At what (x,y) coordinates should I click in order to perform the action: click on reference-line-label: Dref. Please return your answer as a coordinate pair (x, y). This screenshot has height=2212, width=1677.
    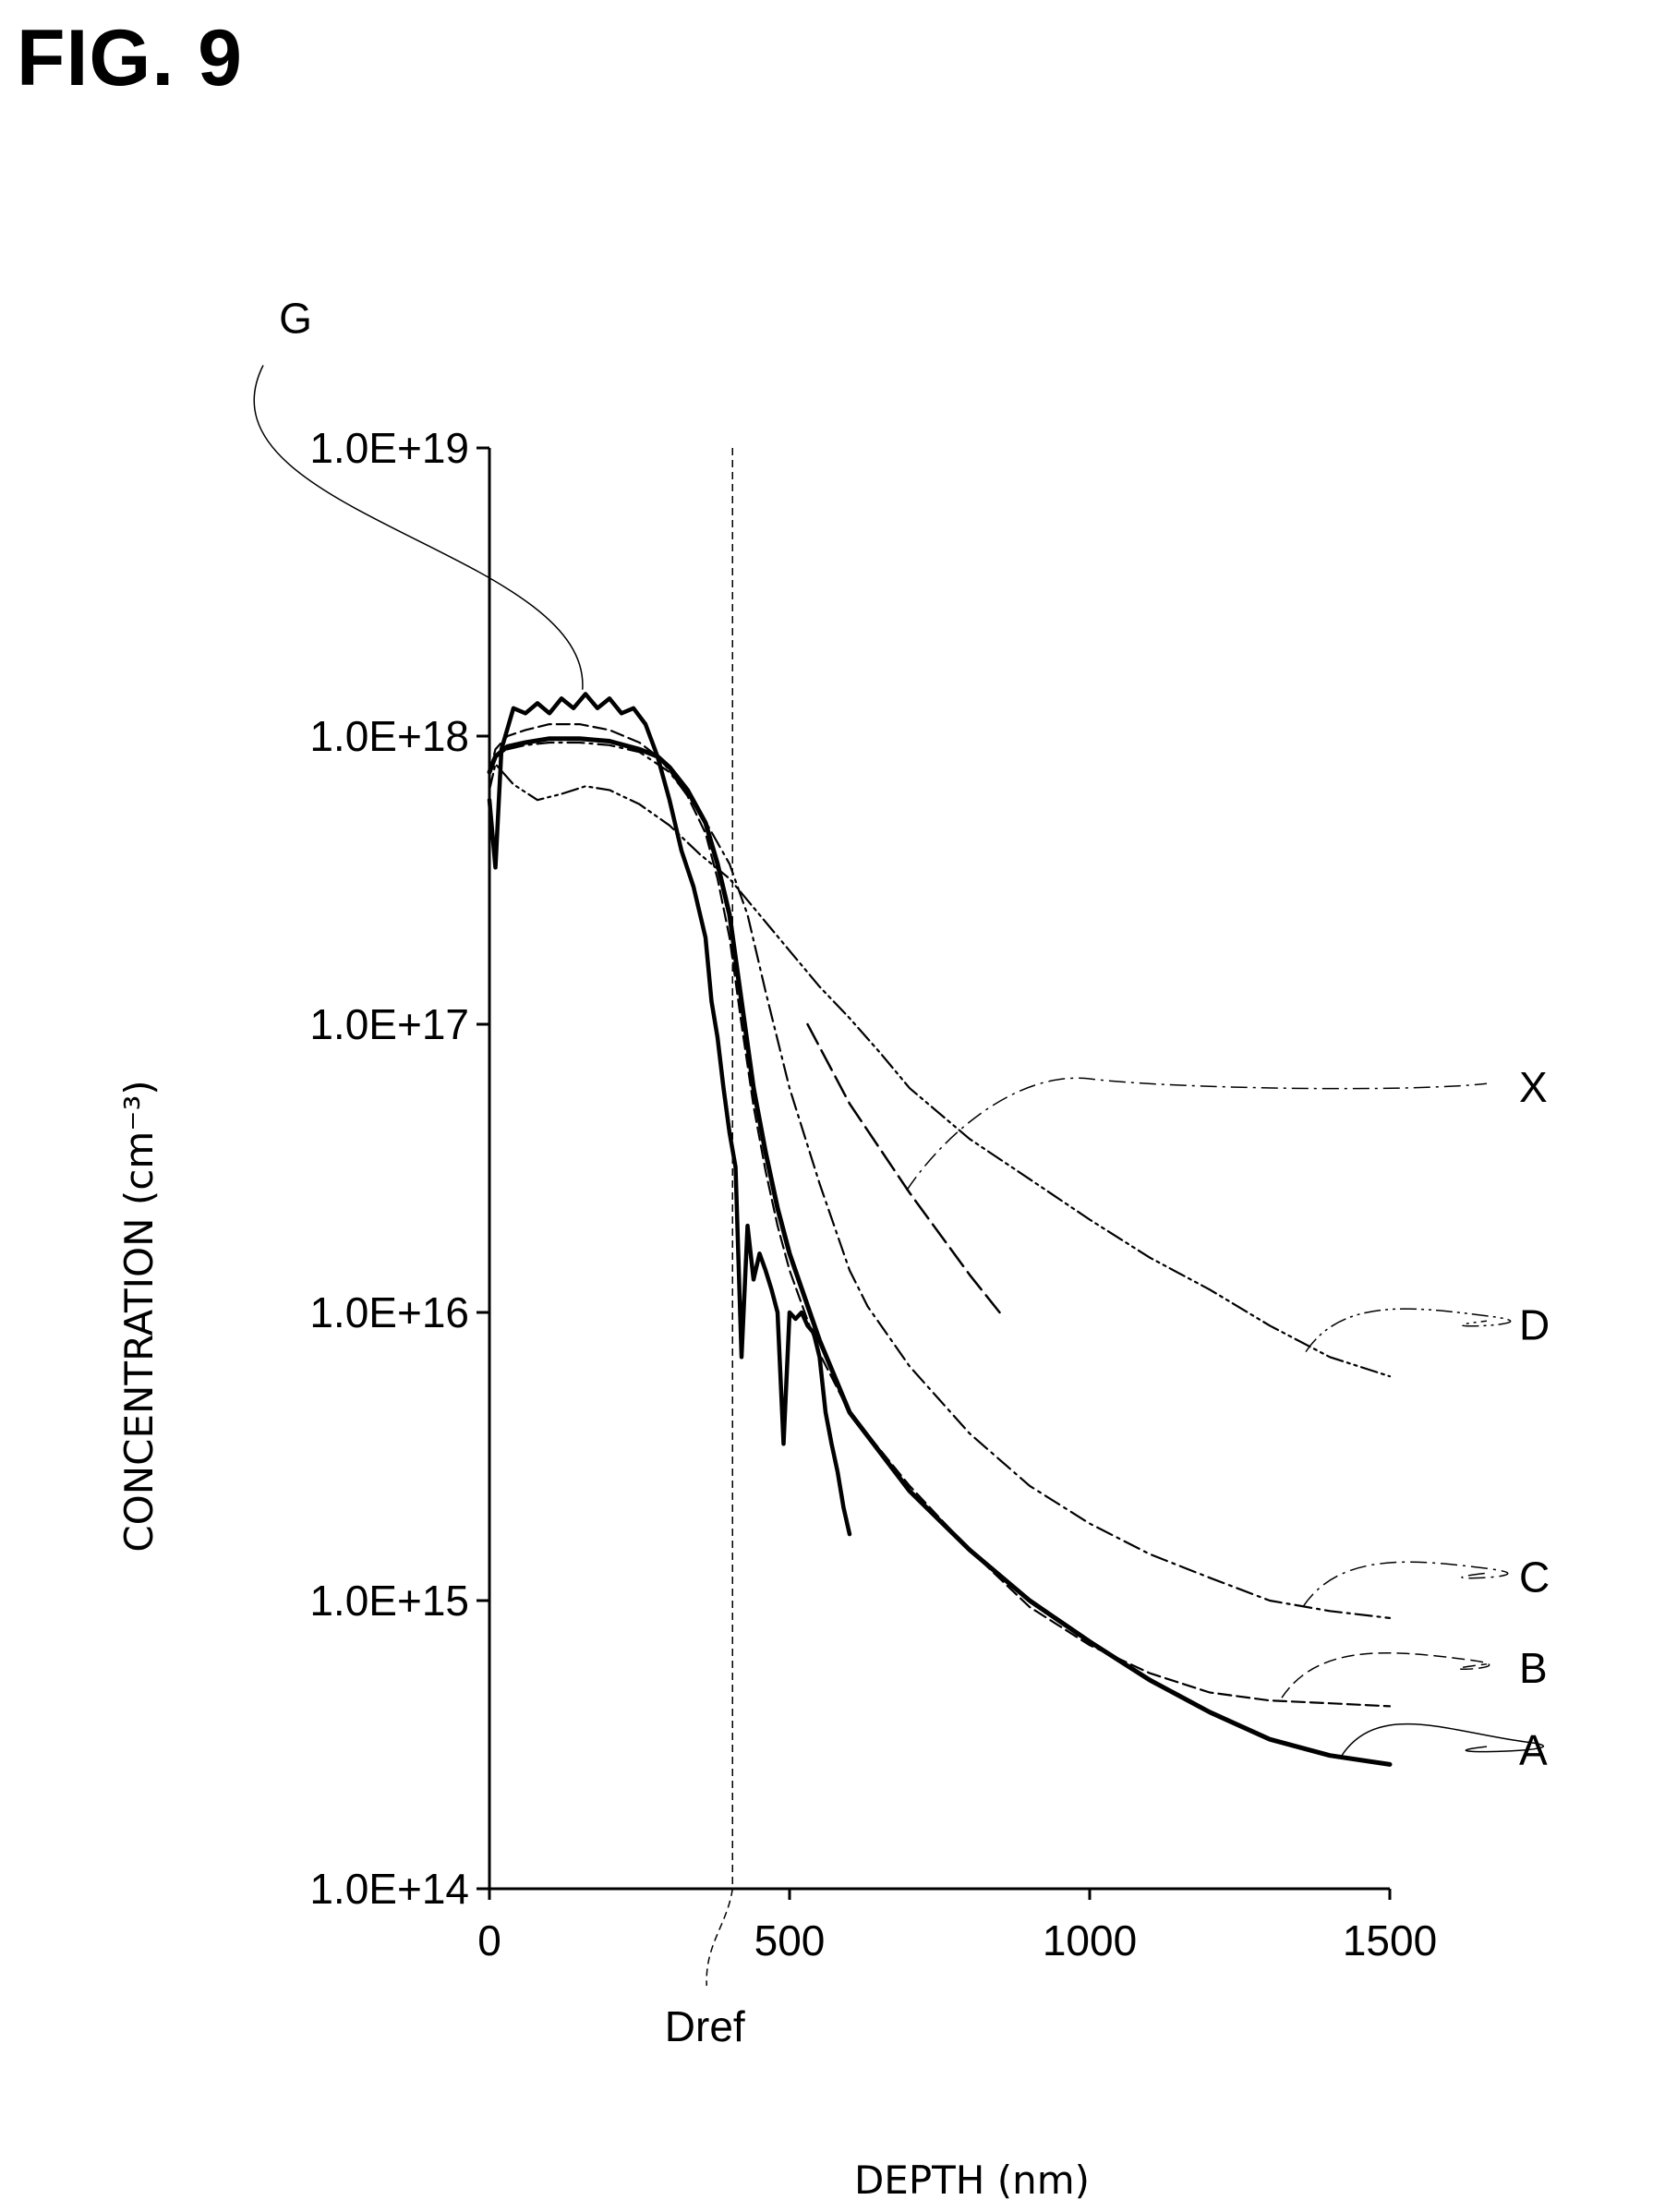
    Looking at the image, I should click on (705, 2026).